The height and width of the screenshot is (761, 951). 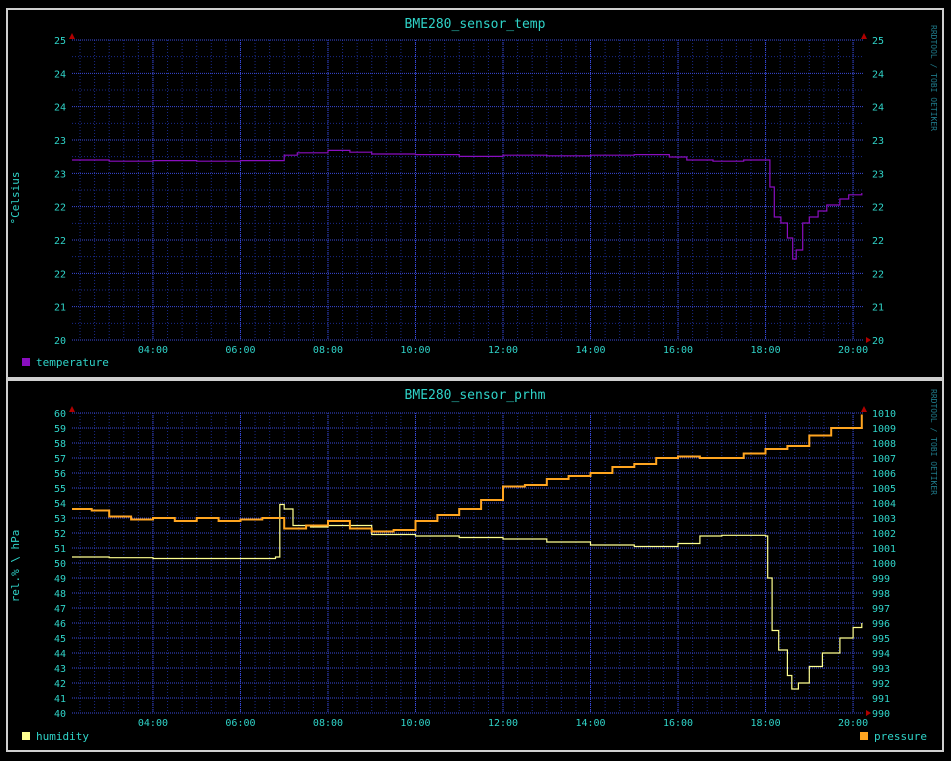 What do you see at coordinates (60, 594) in the screenshot?
I see `y-tick-label: 48` at bounding box center [60, 594].